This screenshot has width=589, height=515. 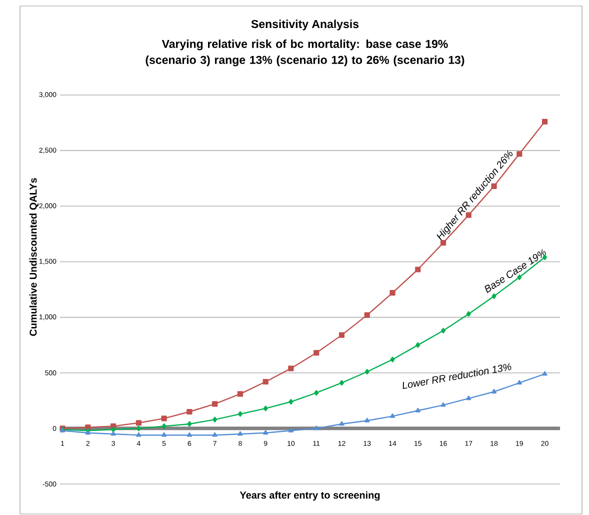 What do you see at coordinates (515, 271) in the screenshot?
I see `text: Base Case 19%` at bounding box center [515, 271].